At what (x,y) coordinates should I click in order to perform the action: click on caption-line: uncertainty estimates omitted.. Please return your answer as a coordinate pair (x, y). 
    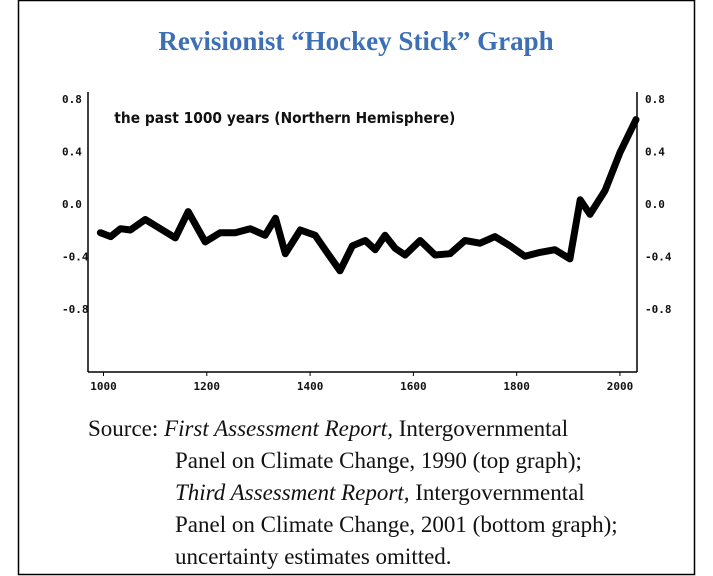
    Looking at the image, I should click on (313, 556).